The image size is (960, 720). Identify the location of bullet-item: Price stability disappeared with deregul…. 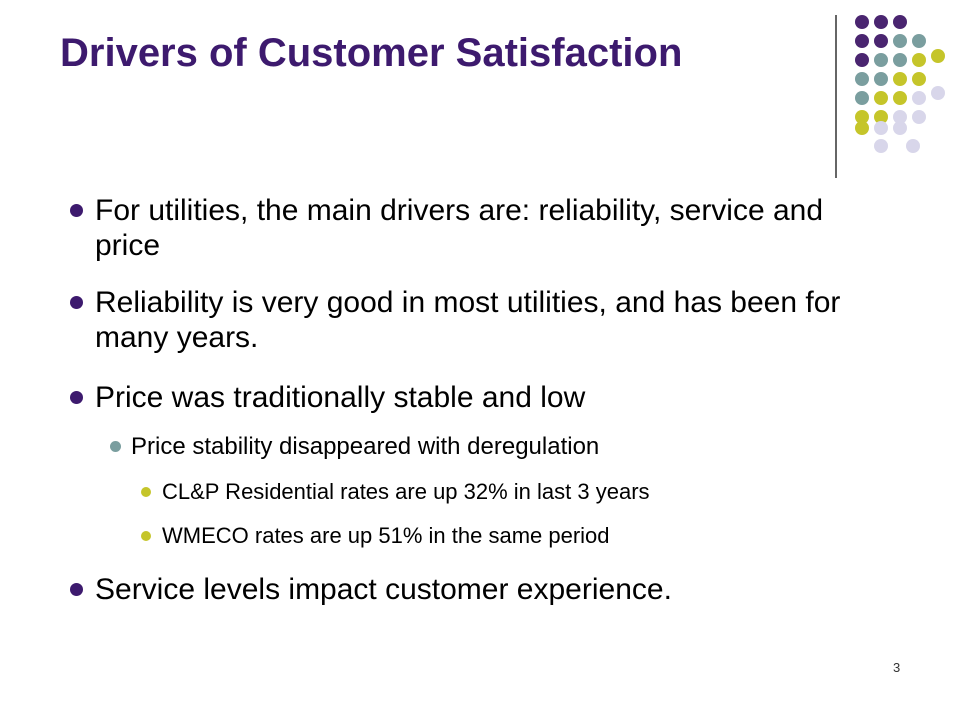
(480, 447).